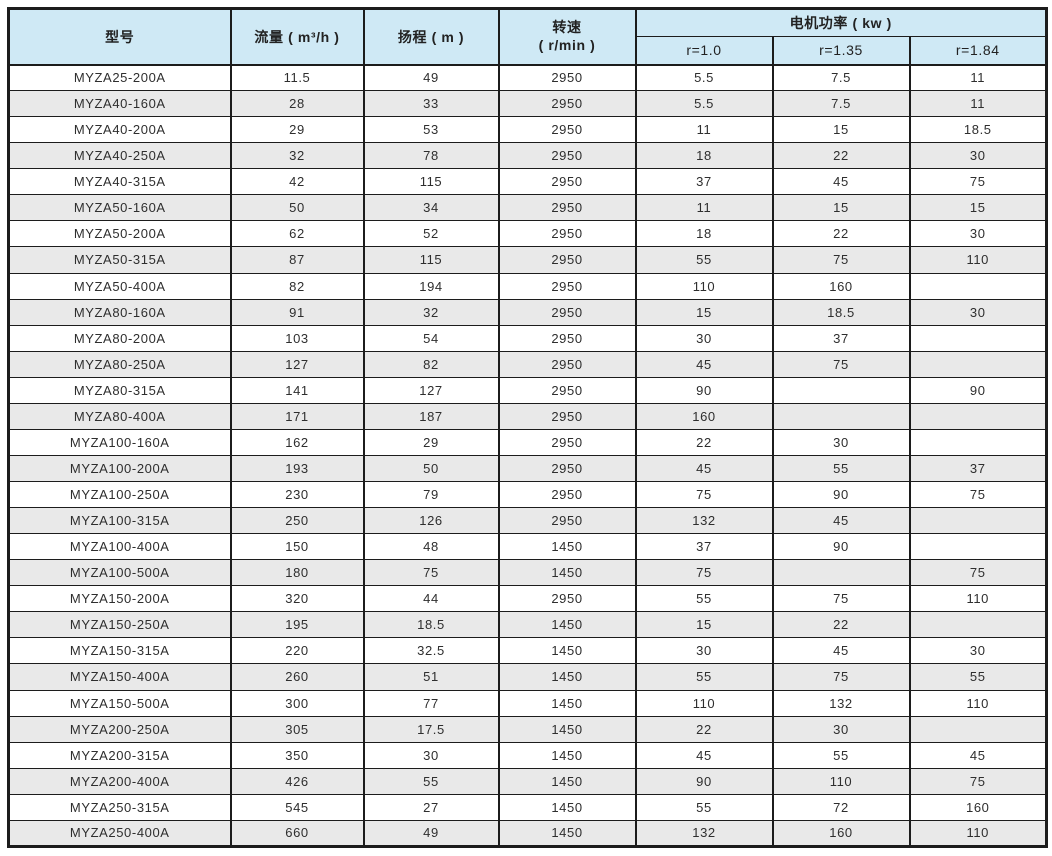 This screenshot has height=856, width=1052. What do you see at coordinates (841, 22) in the screenshot?
I see `col-header-motor-power: 电机功率 ( kw )` at bounding box center [841, 22].